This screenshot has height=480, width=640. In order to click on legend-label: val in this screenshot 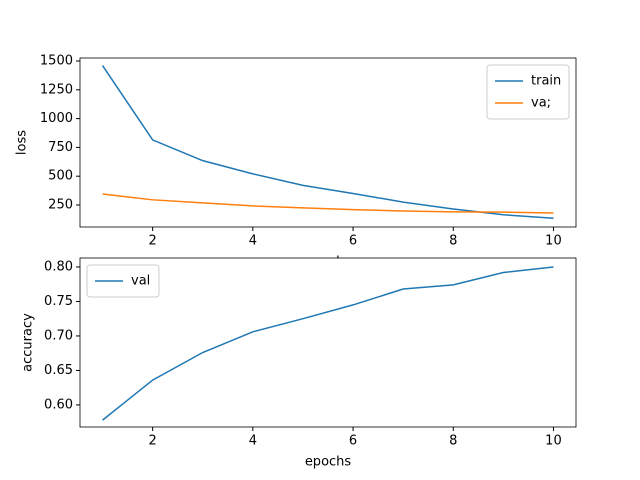, I will do `click(140, 281)`.